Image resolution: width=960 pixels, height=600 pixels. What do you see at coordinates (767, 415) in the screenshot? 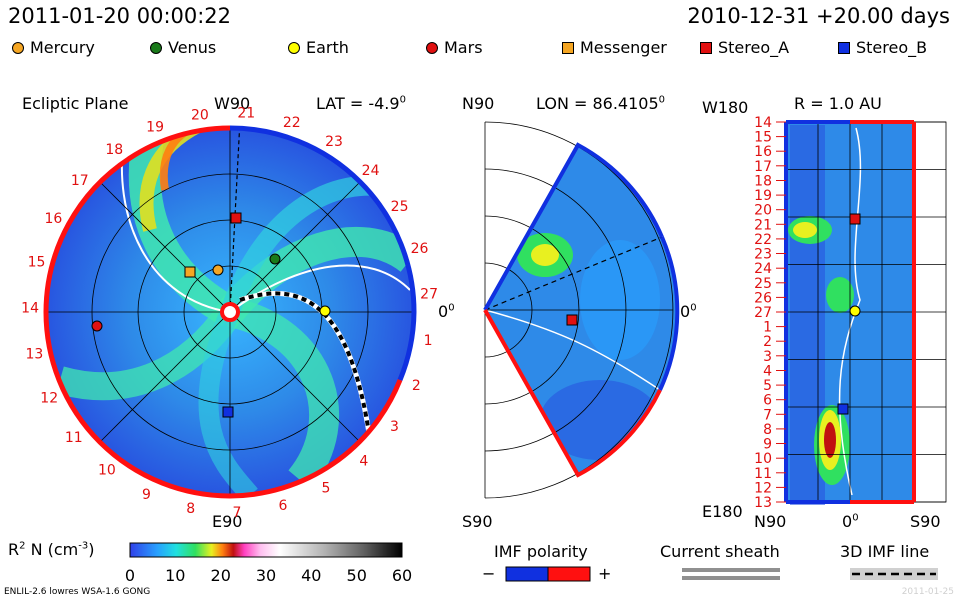
I see `radial-row-label: 7` at bounding box center [767, 415].